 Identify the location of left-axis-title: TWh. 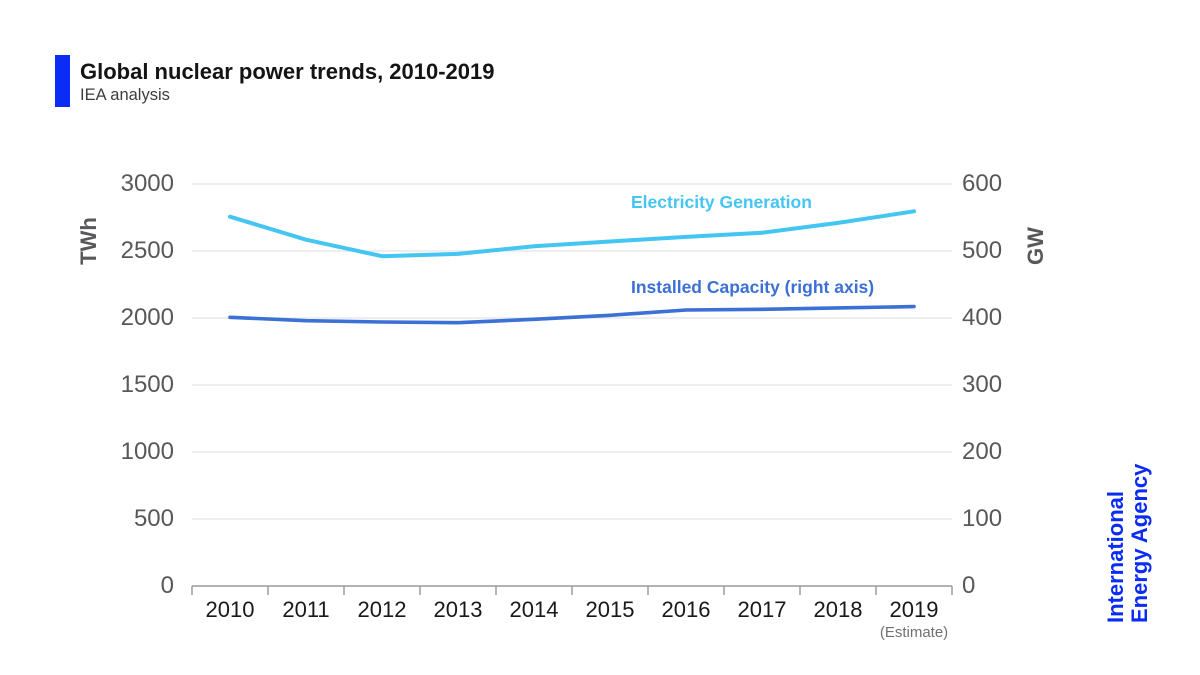
(88, 241).